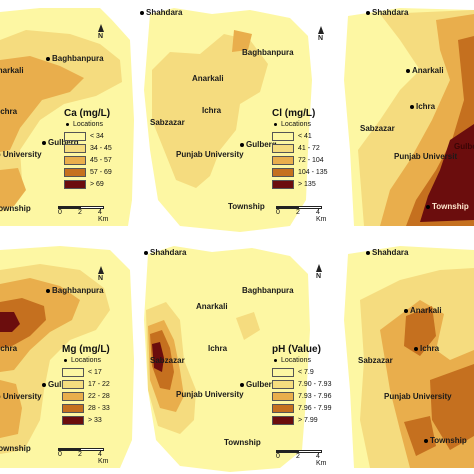 This screenshot has width=474, height=474. I want to click on ph-legend-title: pH (Value), so click(296, 349).